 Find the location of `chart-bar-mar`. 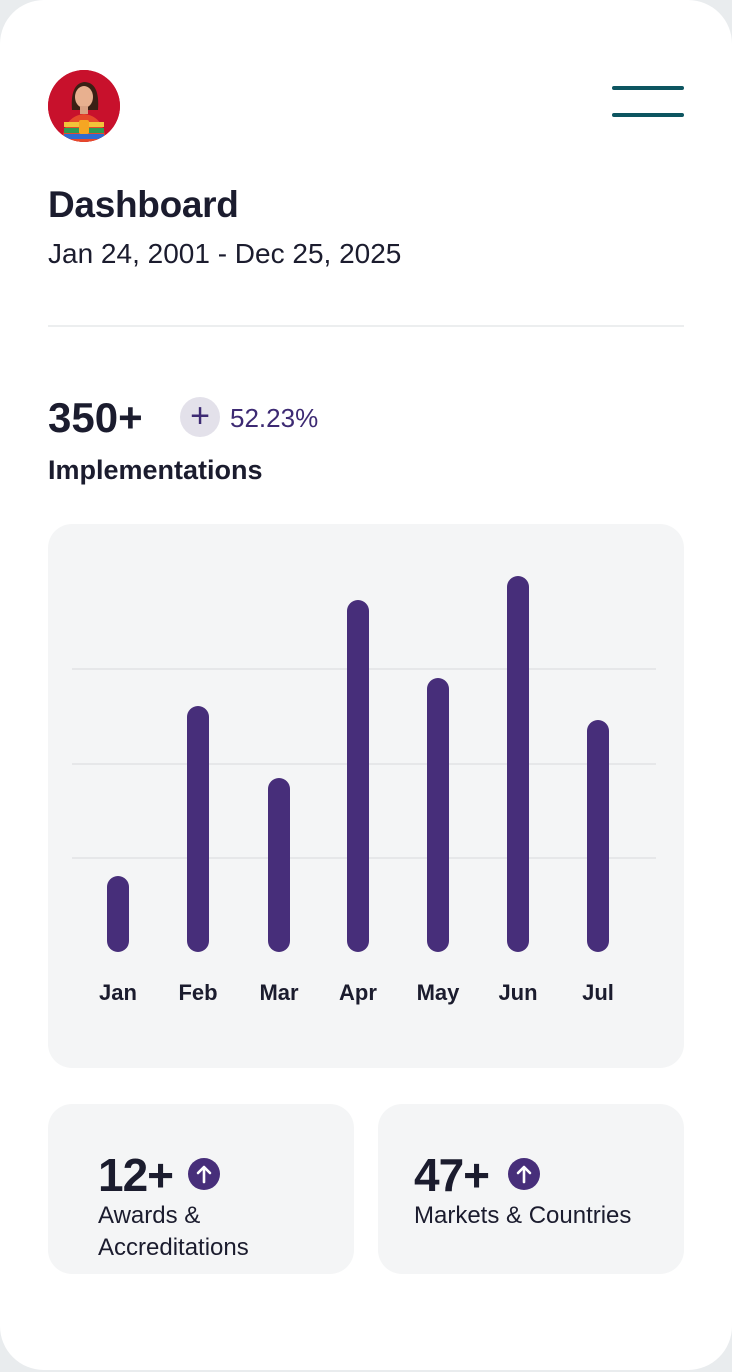

chart-bar-mar is located at coordinates (279, 865).